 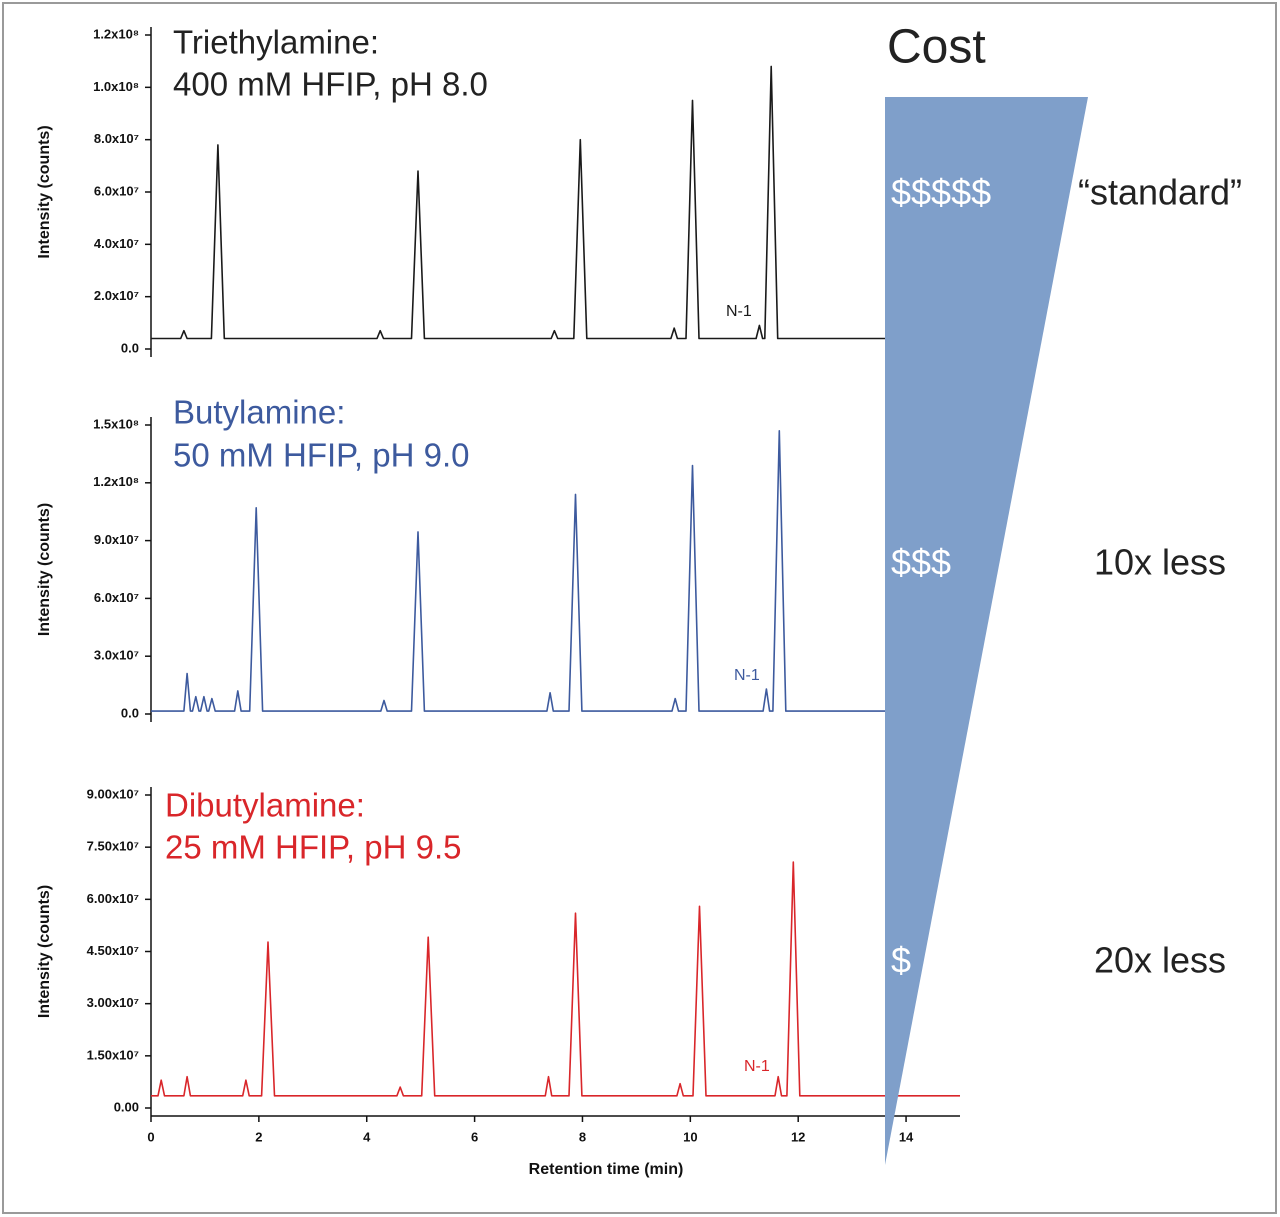 I want to click on y-tick-label: 8.0x10⁷, so click(x=116, y=138).